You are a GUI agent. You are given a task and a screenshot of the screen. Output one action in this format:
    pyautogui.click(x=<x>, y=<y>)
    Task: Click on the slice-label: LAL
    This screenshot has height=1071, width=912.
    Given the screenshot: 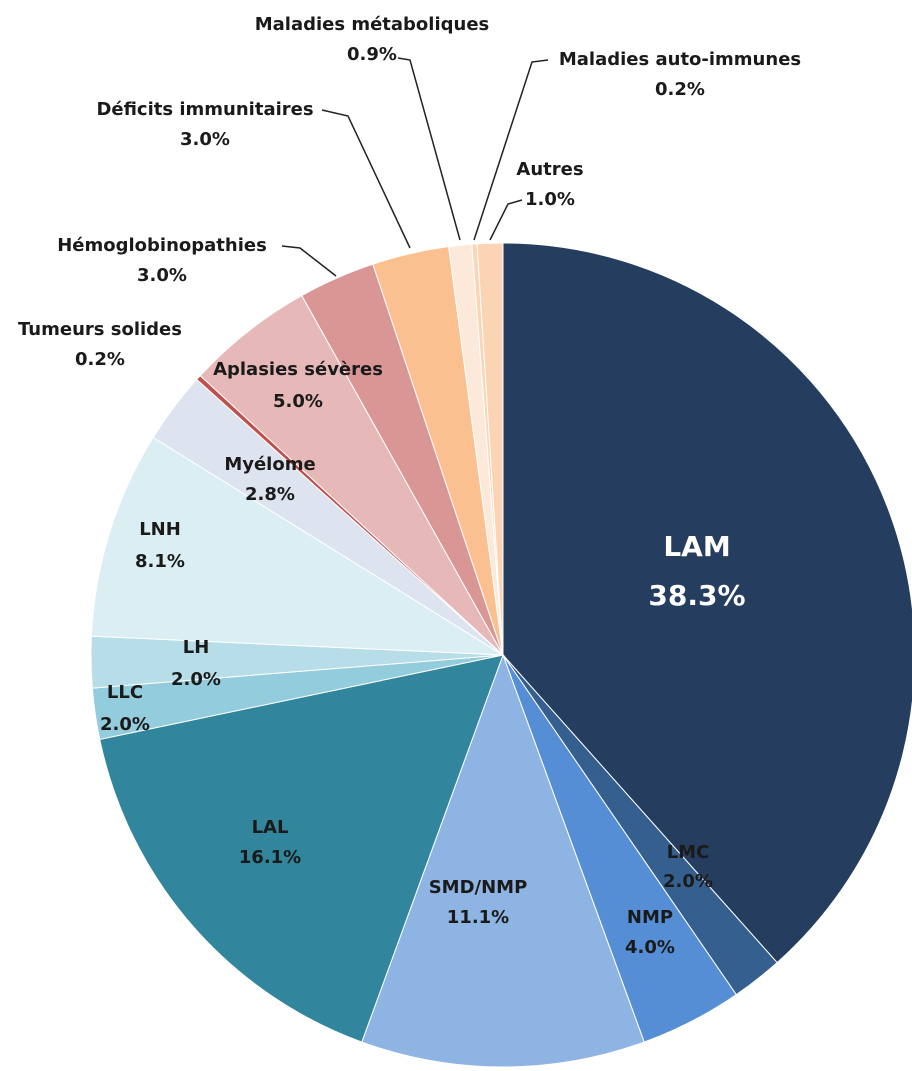 What is the action you would take?
    pyautogui.click(x=270, y=827)
    